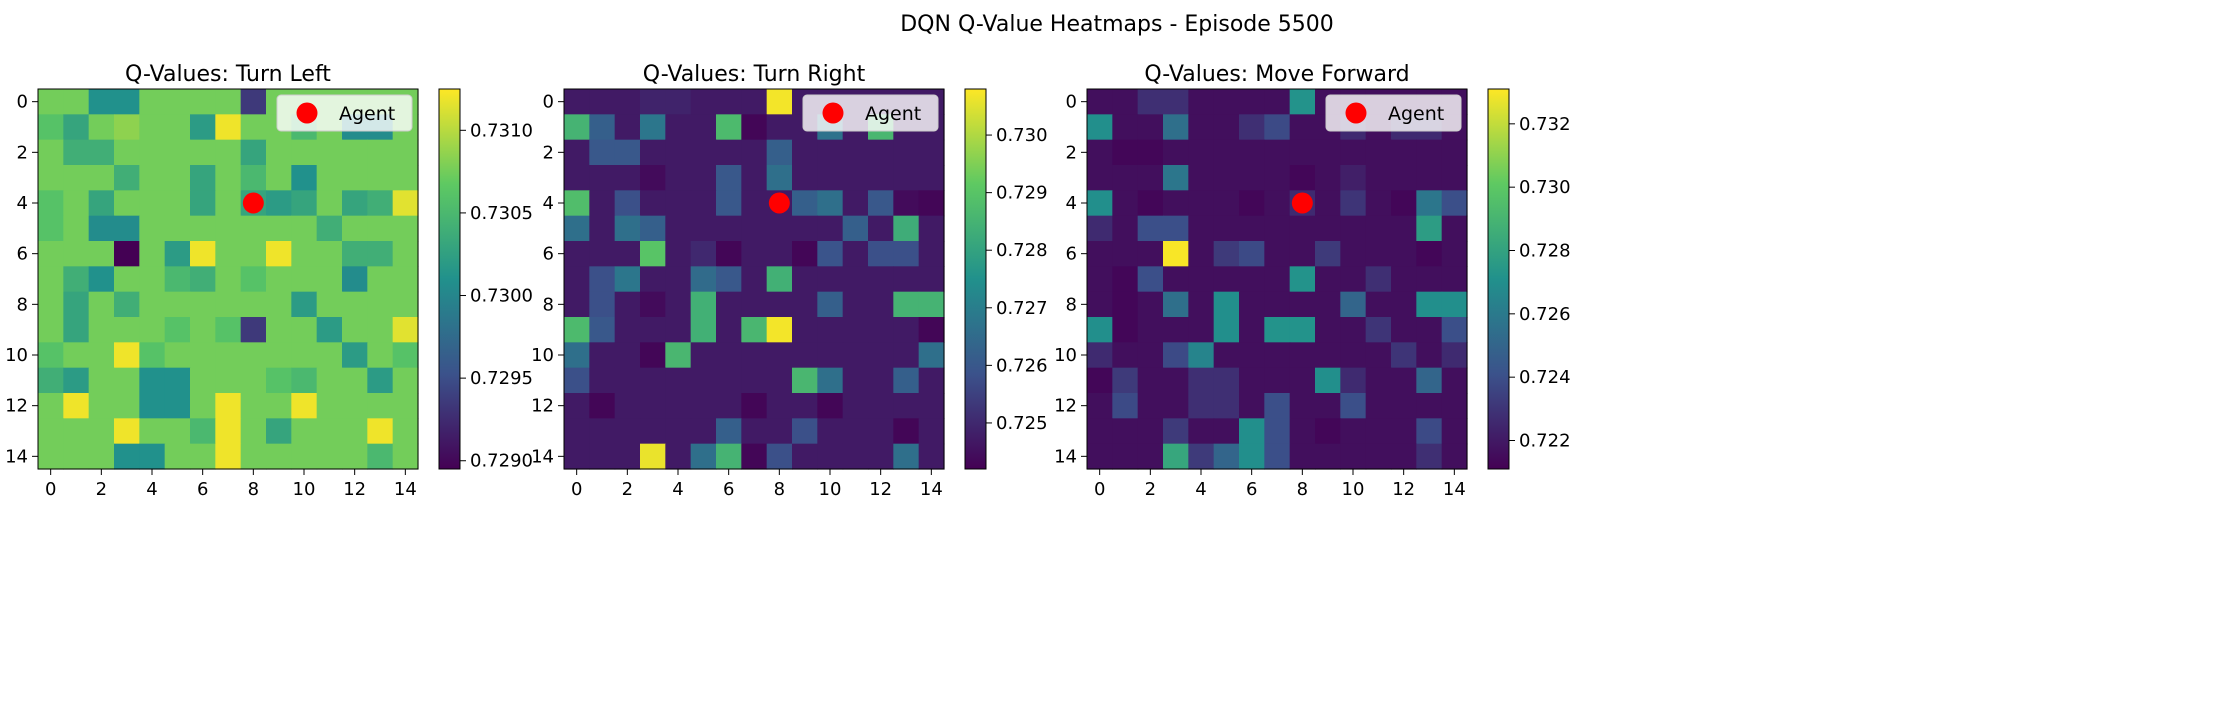 This screenshot has height=718, width=2235. Describe the element at coordinates (975, 279) in the screenshot. I see `colorbar` at that location.